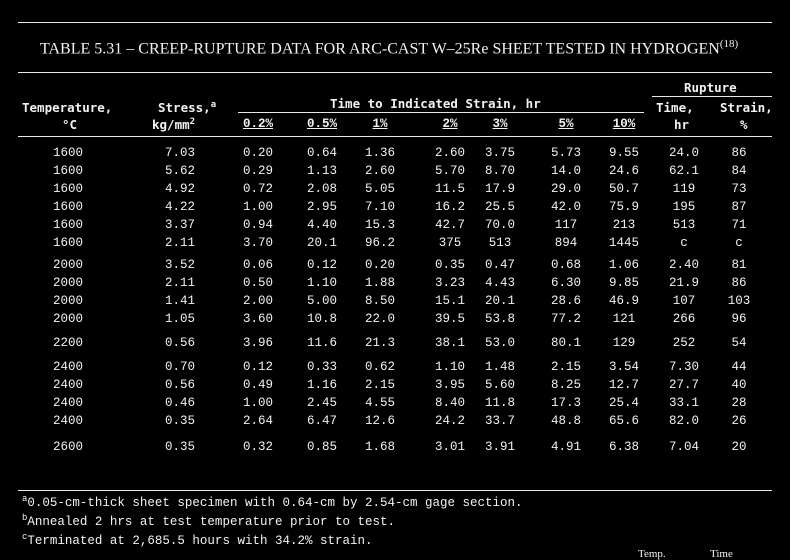  Describe the element at coordinates (684, 225) in the screenshot. I see `cell-rupture-time: 513` at that location.